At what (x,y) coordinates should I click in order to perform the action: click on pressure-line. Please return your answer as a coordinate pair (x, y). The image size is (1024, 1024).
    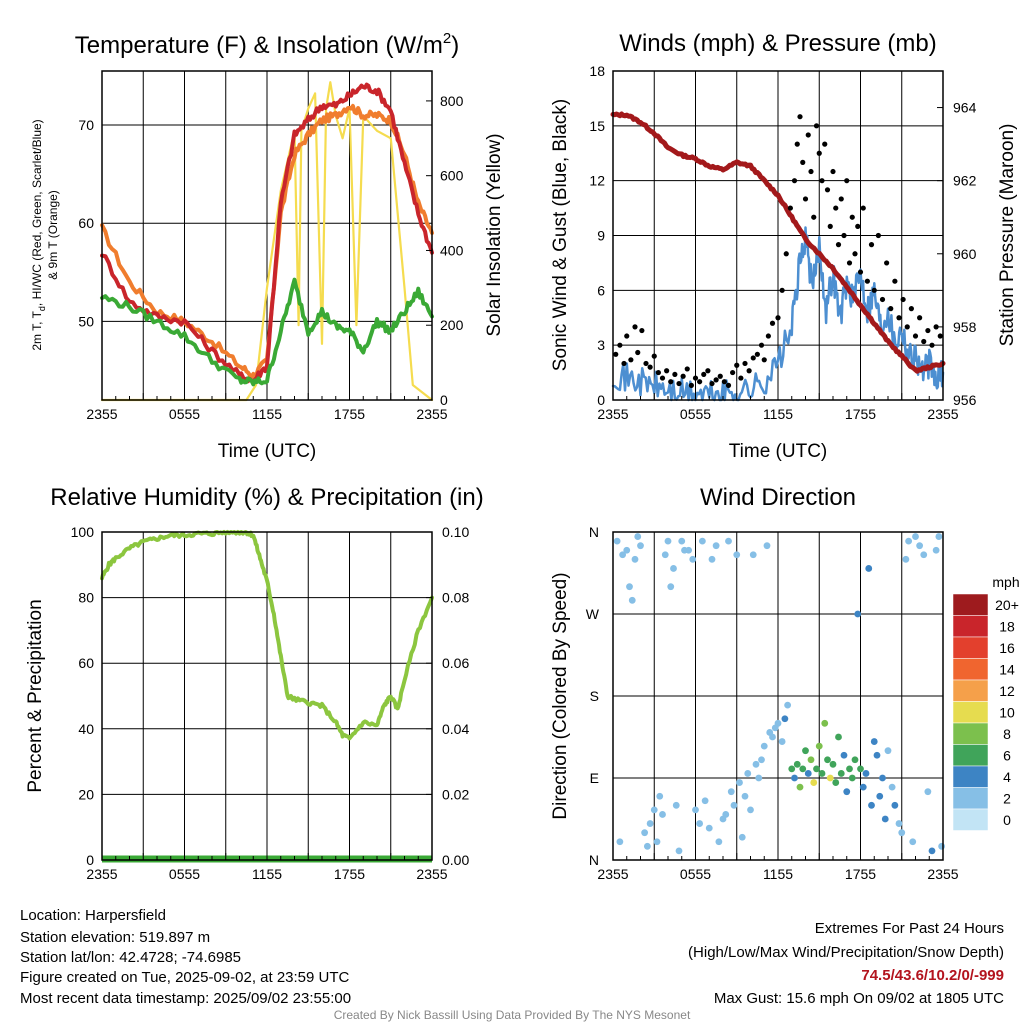
    Looking at the image, I should click on (778, 242).